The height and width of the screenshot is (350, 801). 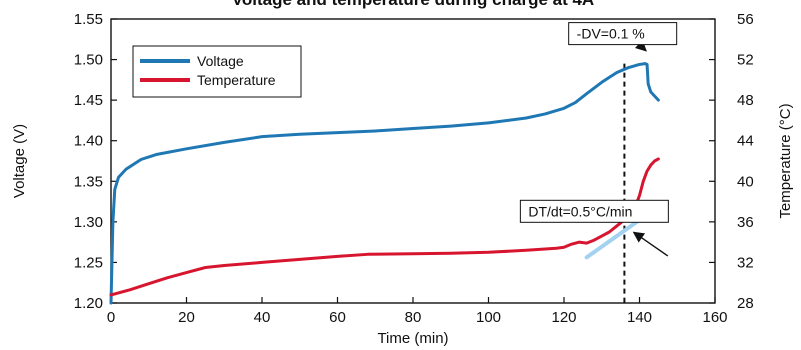 What do you see at coordinates (88, 181) in the screenshot?
I see `y-left-tick-label: 1.35` at bounding box center [88, 181].